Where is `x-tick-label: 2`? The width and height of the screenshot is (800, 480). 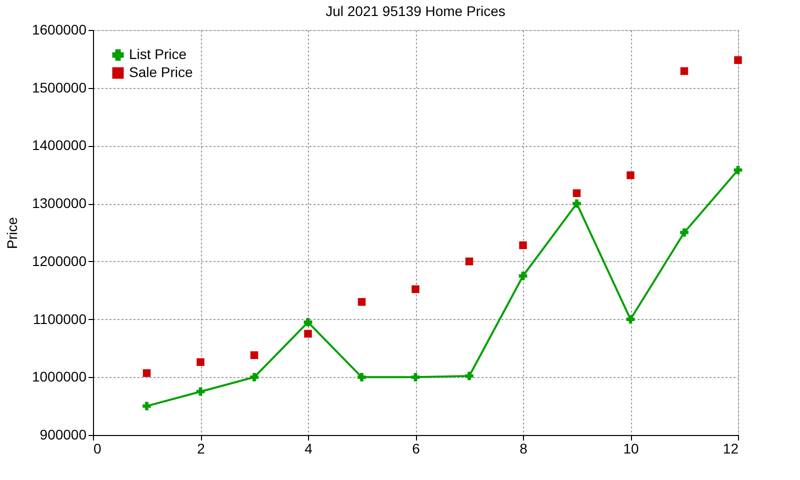 x-tick-label: 2 is located at coordinates (201, 448).